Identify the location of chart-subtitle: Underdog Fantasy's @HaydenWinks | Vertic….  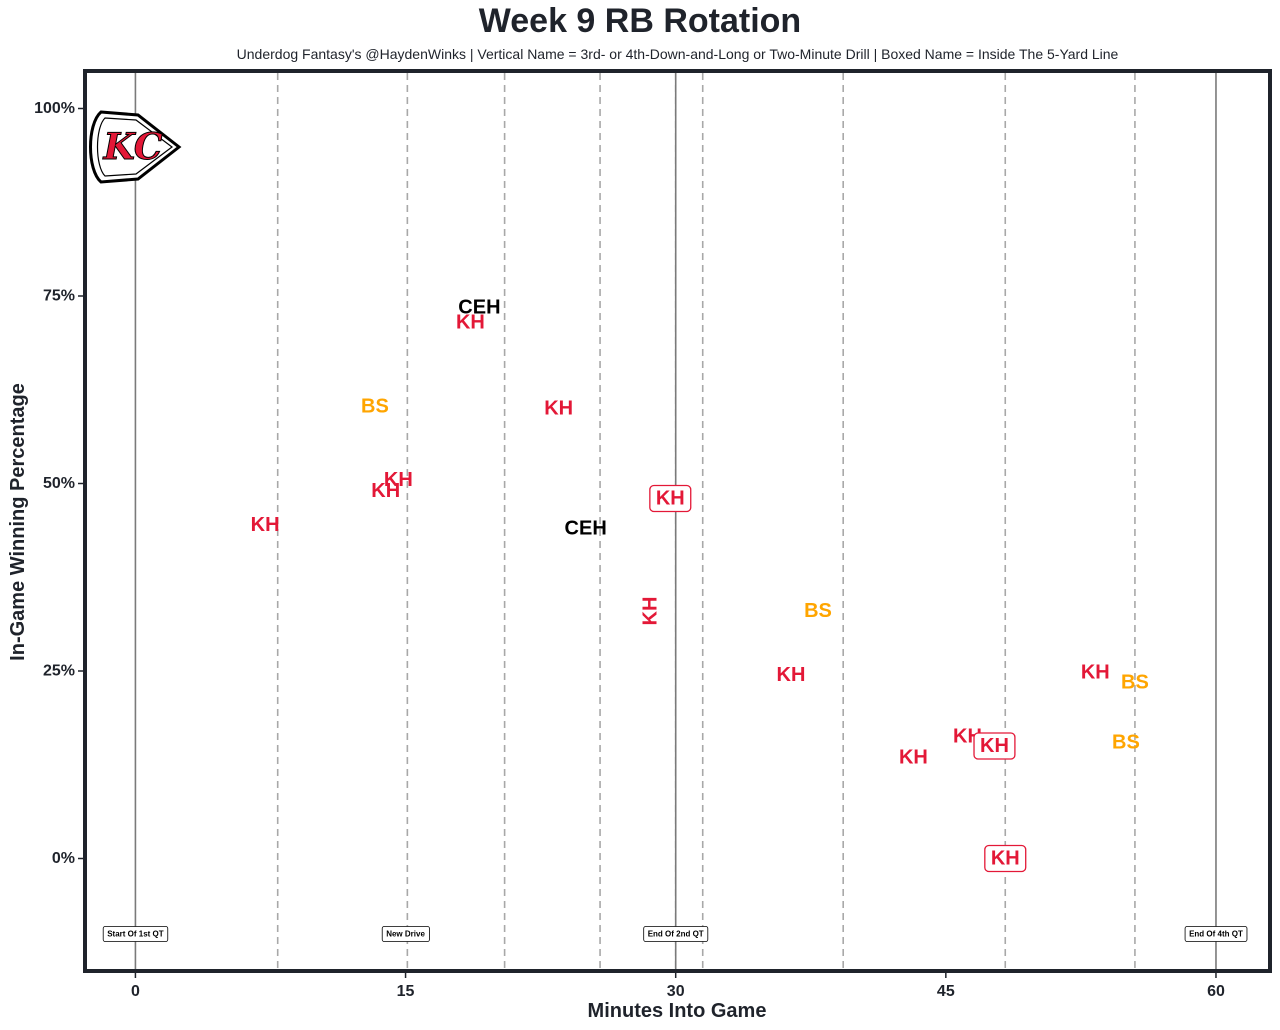
(677, 54).